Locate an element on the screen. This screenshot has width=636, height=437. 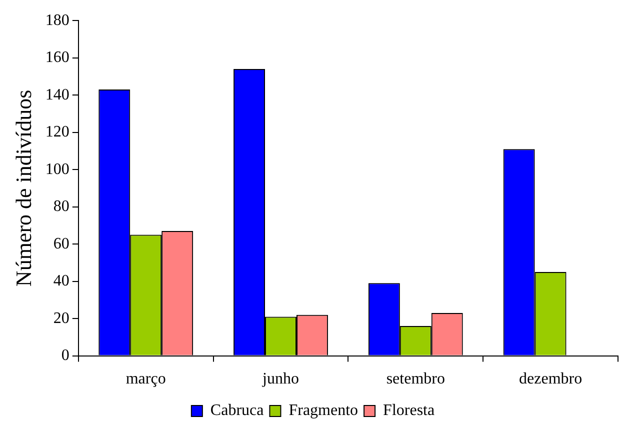
legend-label: Floresta is located at coordinates (409, 411).